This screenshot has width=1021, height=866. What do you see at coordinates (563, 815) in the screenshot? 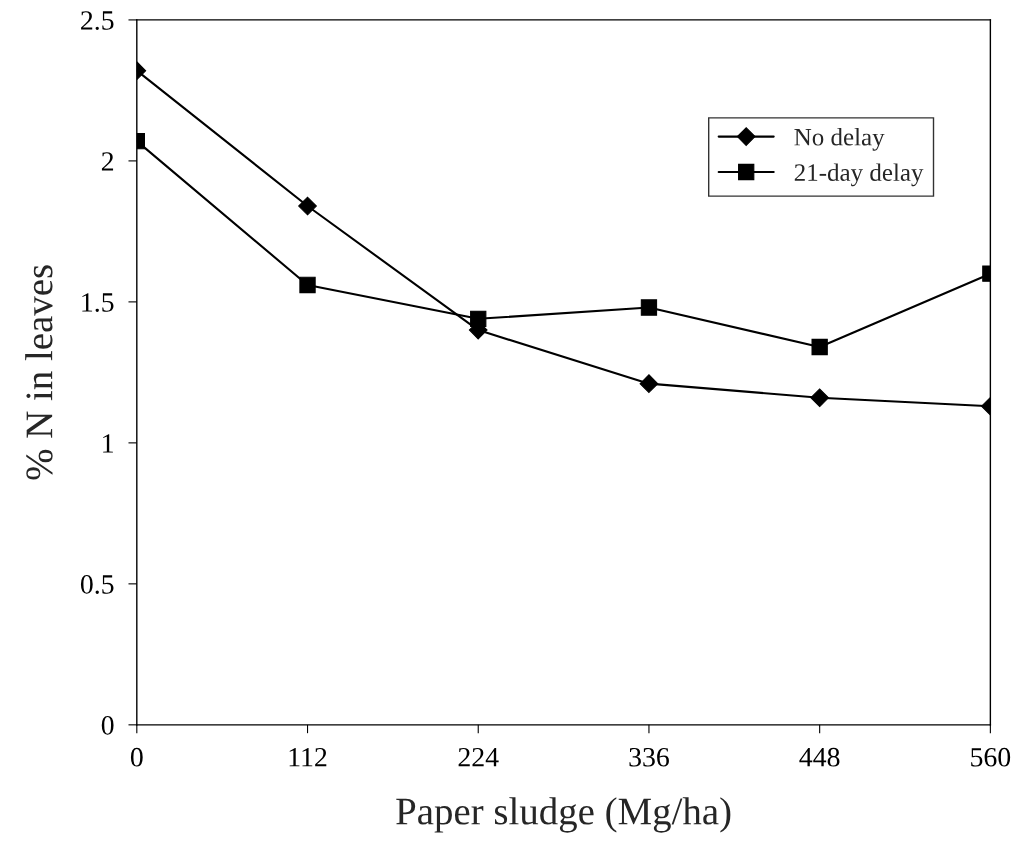
I see `x-axis-title: Paper sludge (Mg/ha)` at bounding box center [563, 815].